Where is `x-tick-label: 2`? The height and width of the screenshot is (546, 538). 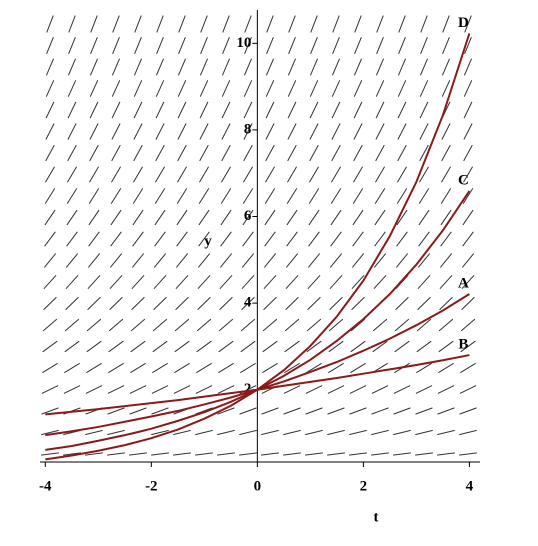
x-tick-label: 2 is located at coordinates (364, 486).